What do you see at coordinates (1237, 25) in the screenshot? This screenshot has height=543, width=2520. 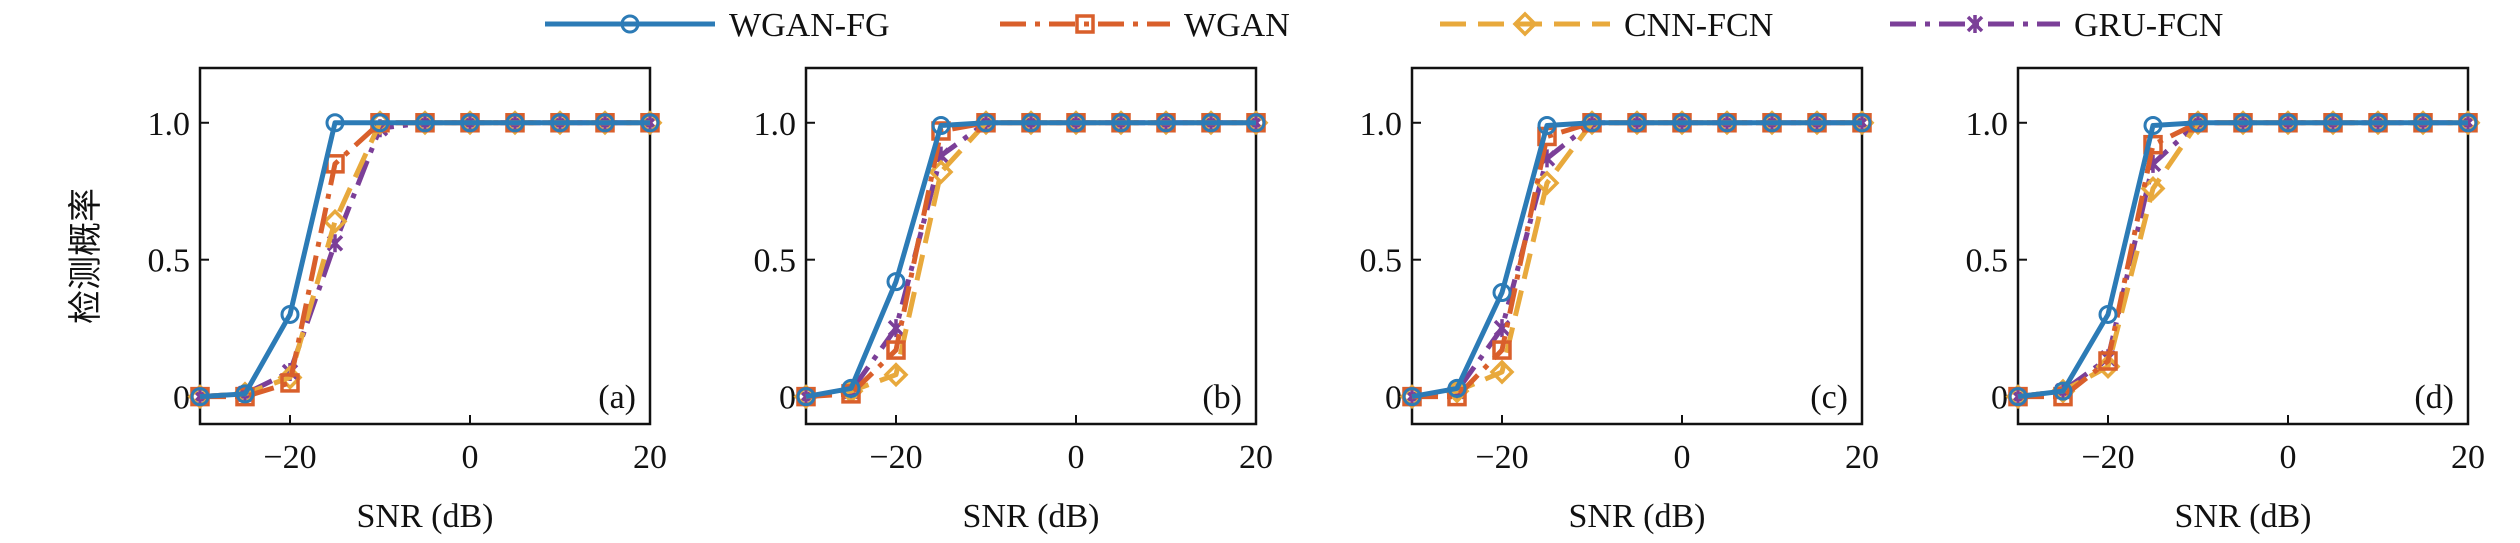 I see `legend-label: WGAN` at bounding box center [1237, 25].